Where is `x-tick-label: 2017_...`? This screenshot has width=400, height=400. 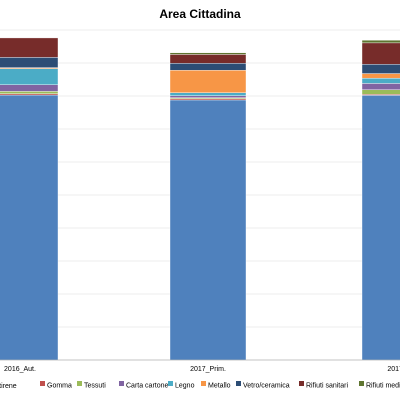 x-tick-label: 2017_... is located at coordinates (393, 369).